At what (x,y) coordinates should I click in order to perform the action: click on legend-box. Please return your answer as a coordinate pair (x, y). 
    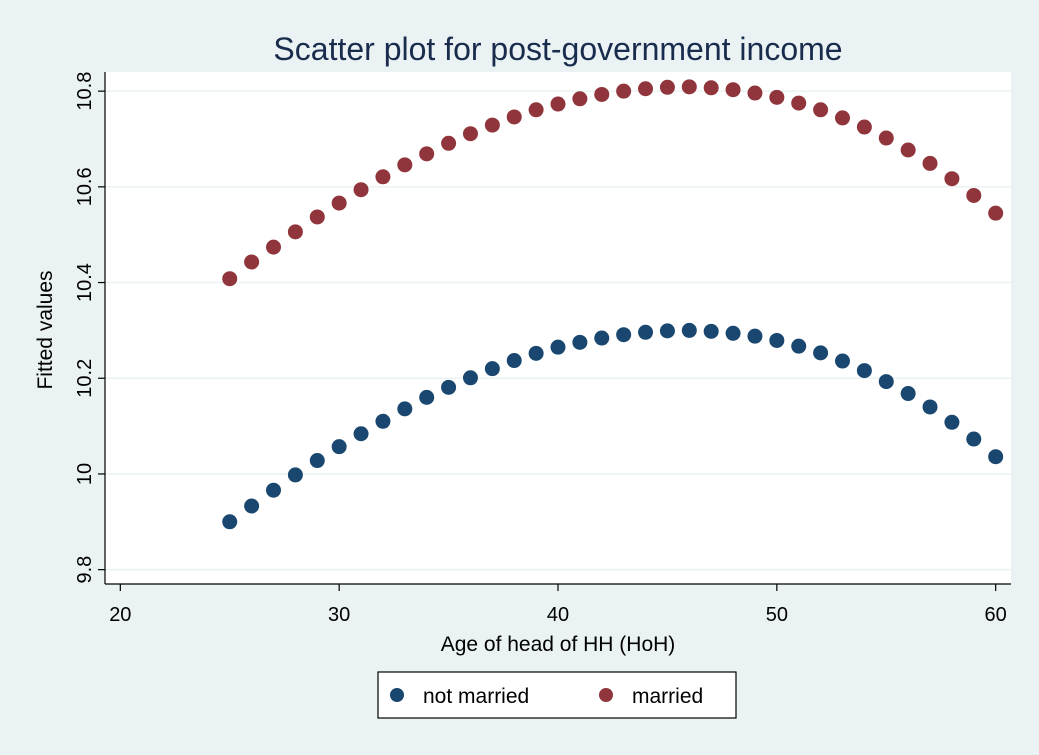
    Looking at the image, I should click on (557, 695).